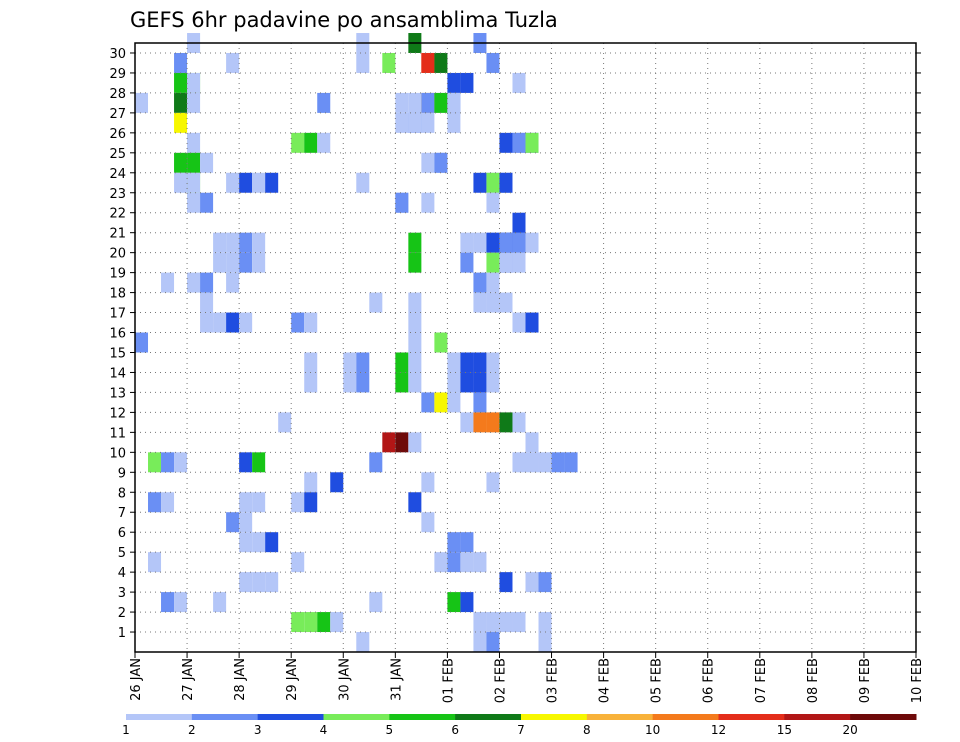  I want to click on y-tick-label: 29, so click(117, 74).